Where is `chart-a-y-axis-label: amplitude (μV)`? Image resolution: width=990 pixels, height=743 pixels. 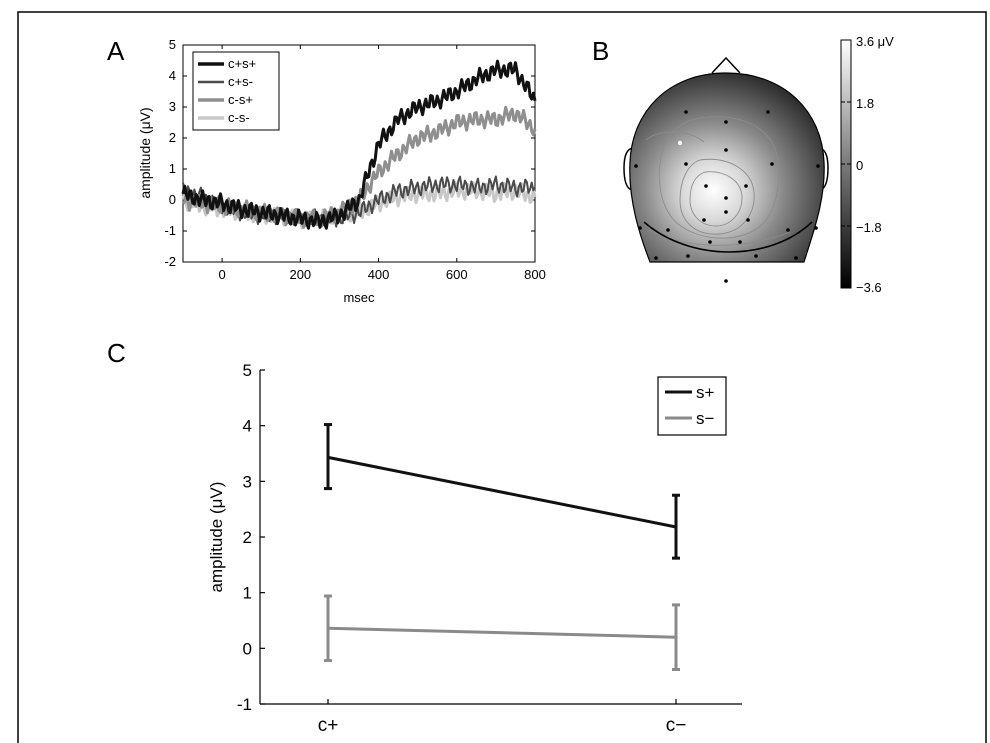 chart-a-y-axis-label: amplitude (μV) is located at coordinates (145, 152).